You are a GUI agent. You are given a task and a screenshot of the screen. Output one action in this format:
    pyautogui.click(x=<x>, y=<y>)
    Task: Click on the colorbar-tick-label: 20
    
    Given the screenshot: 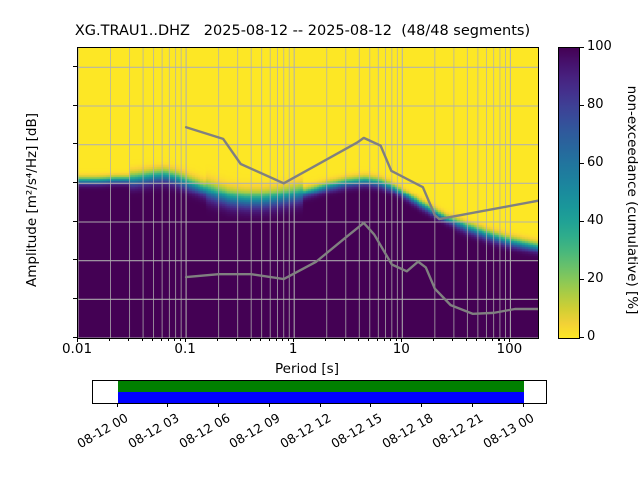 What is the action you would take?
    pyautogui.click(x=595, y=278)
    